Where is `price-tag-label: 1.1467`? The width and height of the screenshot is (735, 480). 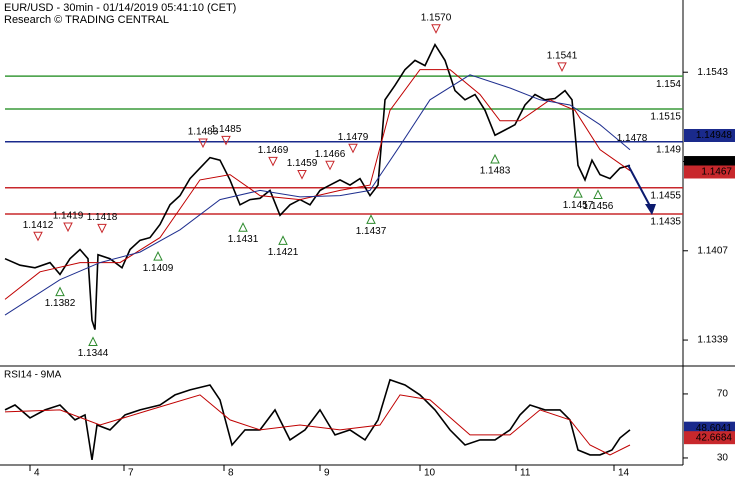 price-tag-label: 1.1467 is located at coordinates (716, 172).